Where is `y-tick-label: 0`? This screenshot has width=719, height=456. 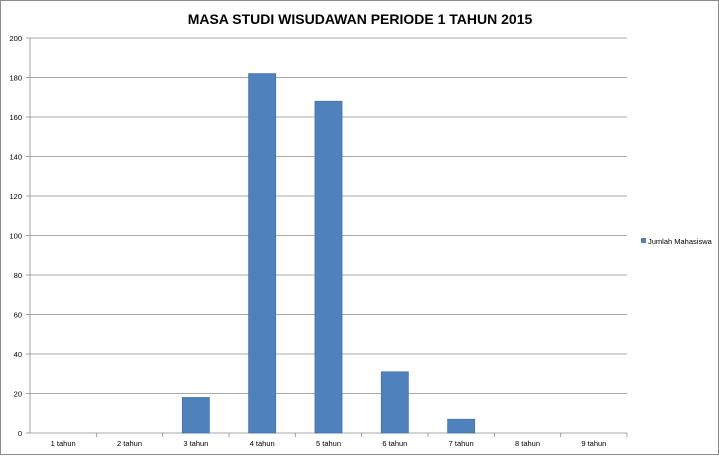
y-tick-label: 0 is located at coordinates (20, 433).